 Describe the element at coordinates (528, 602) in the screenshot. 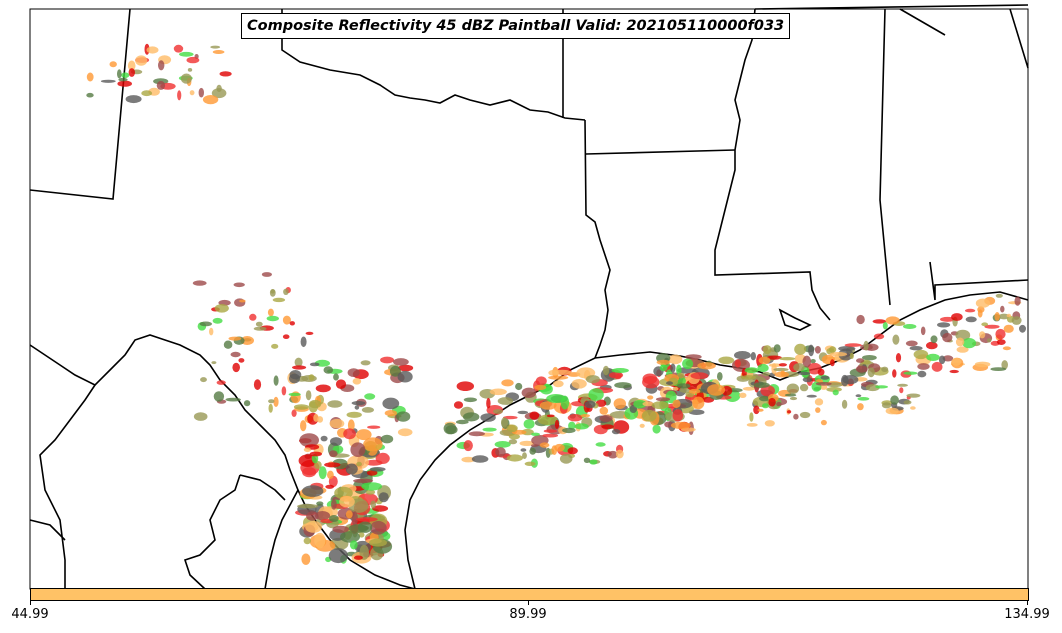

I see `colorbar-tick-mid` at that location.